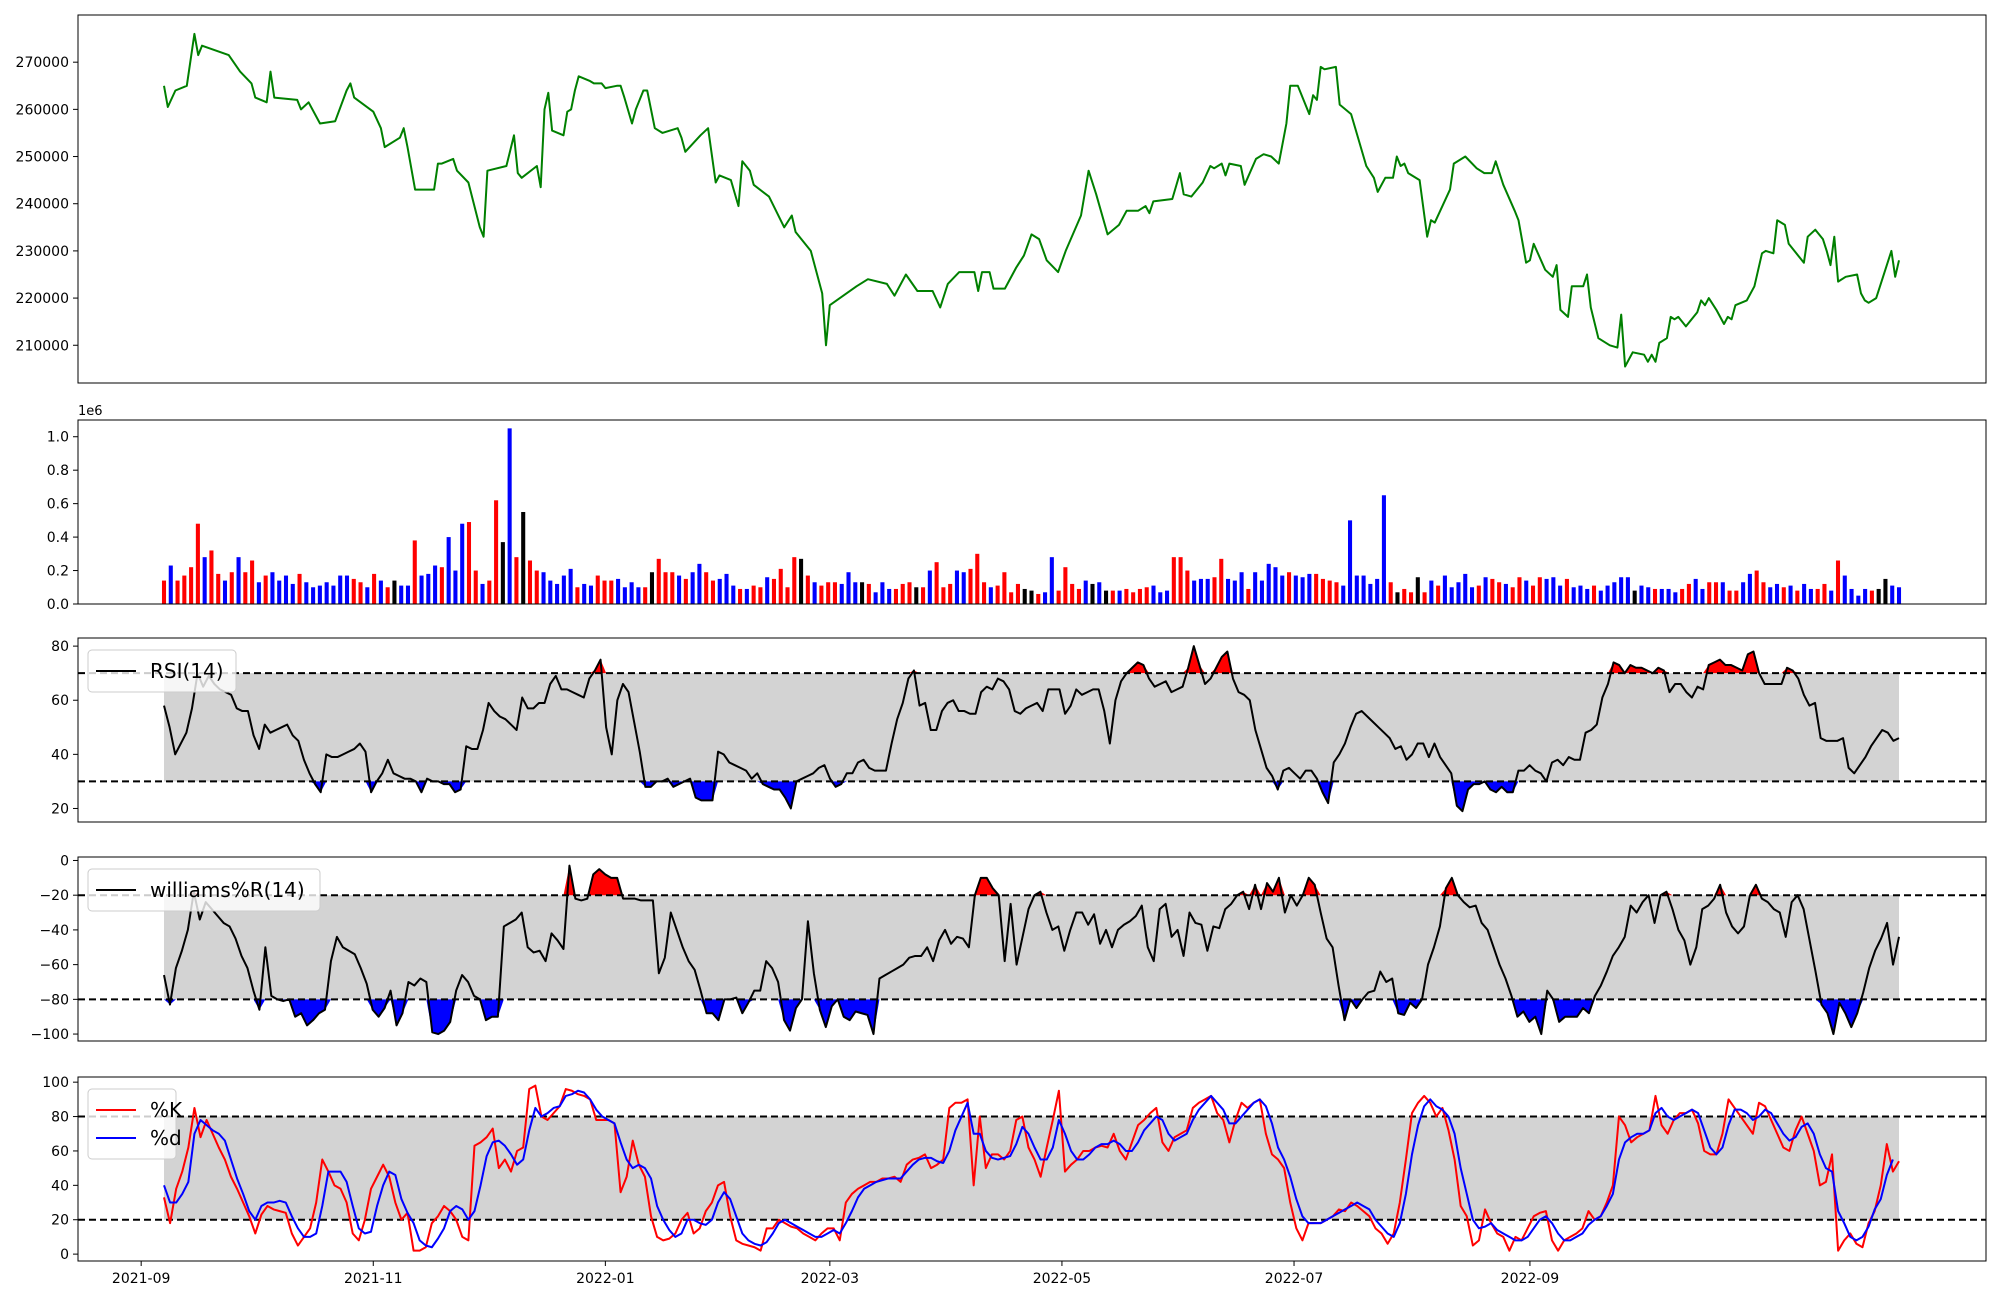 This screenshot has width=2000, height=1300. What do you see at coordinates (1294, 1279) in the screenshot?
I see `xtick-label: 2022-07` at bounding box center [1294, 1279].